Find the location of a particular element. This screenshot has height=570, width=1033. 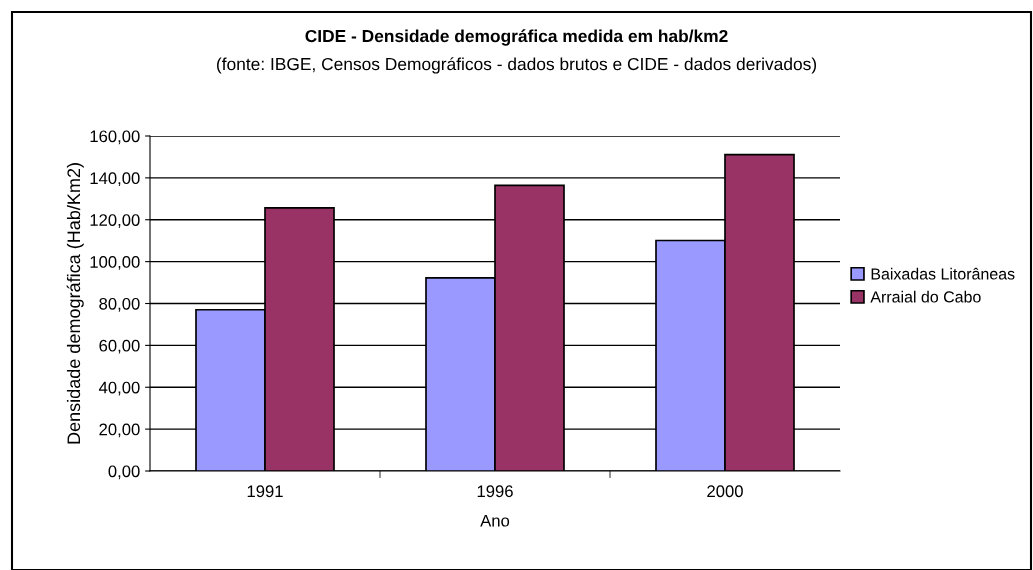

chart-subtitle: (fonte: IBGE, Censos Demográficos - dados brutos e CIDE - dados derivados) is located at coordinates (517, 65).